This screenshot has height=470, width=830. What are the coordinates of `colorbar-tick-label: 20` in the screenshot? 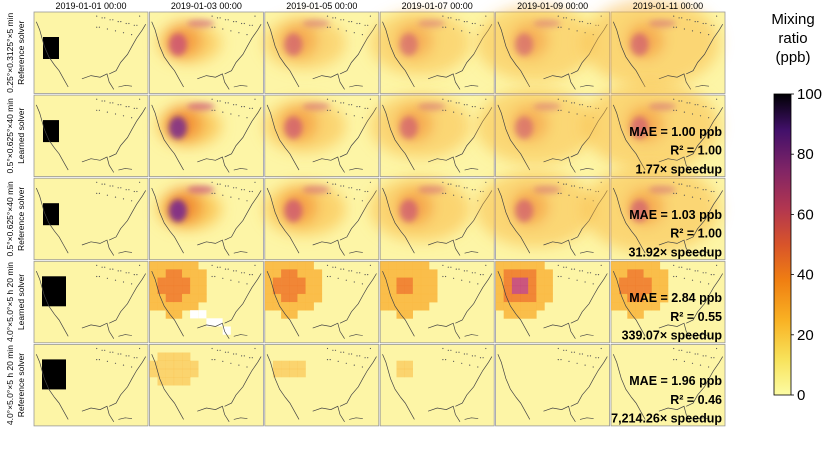 It's located at (805, 335).